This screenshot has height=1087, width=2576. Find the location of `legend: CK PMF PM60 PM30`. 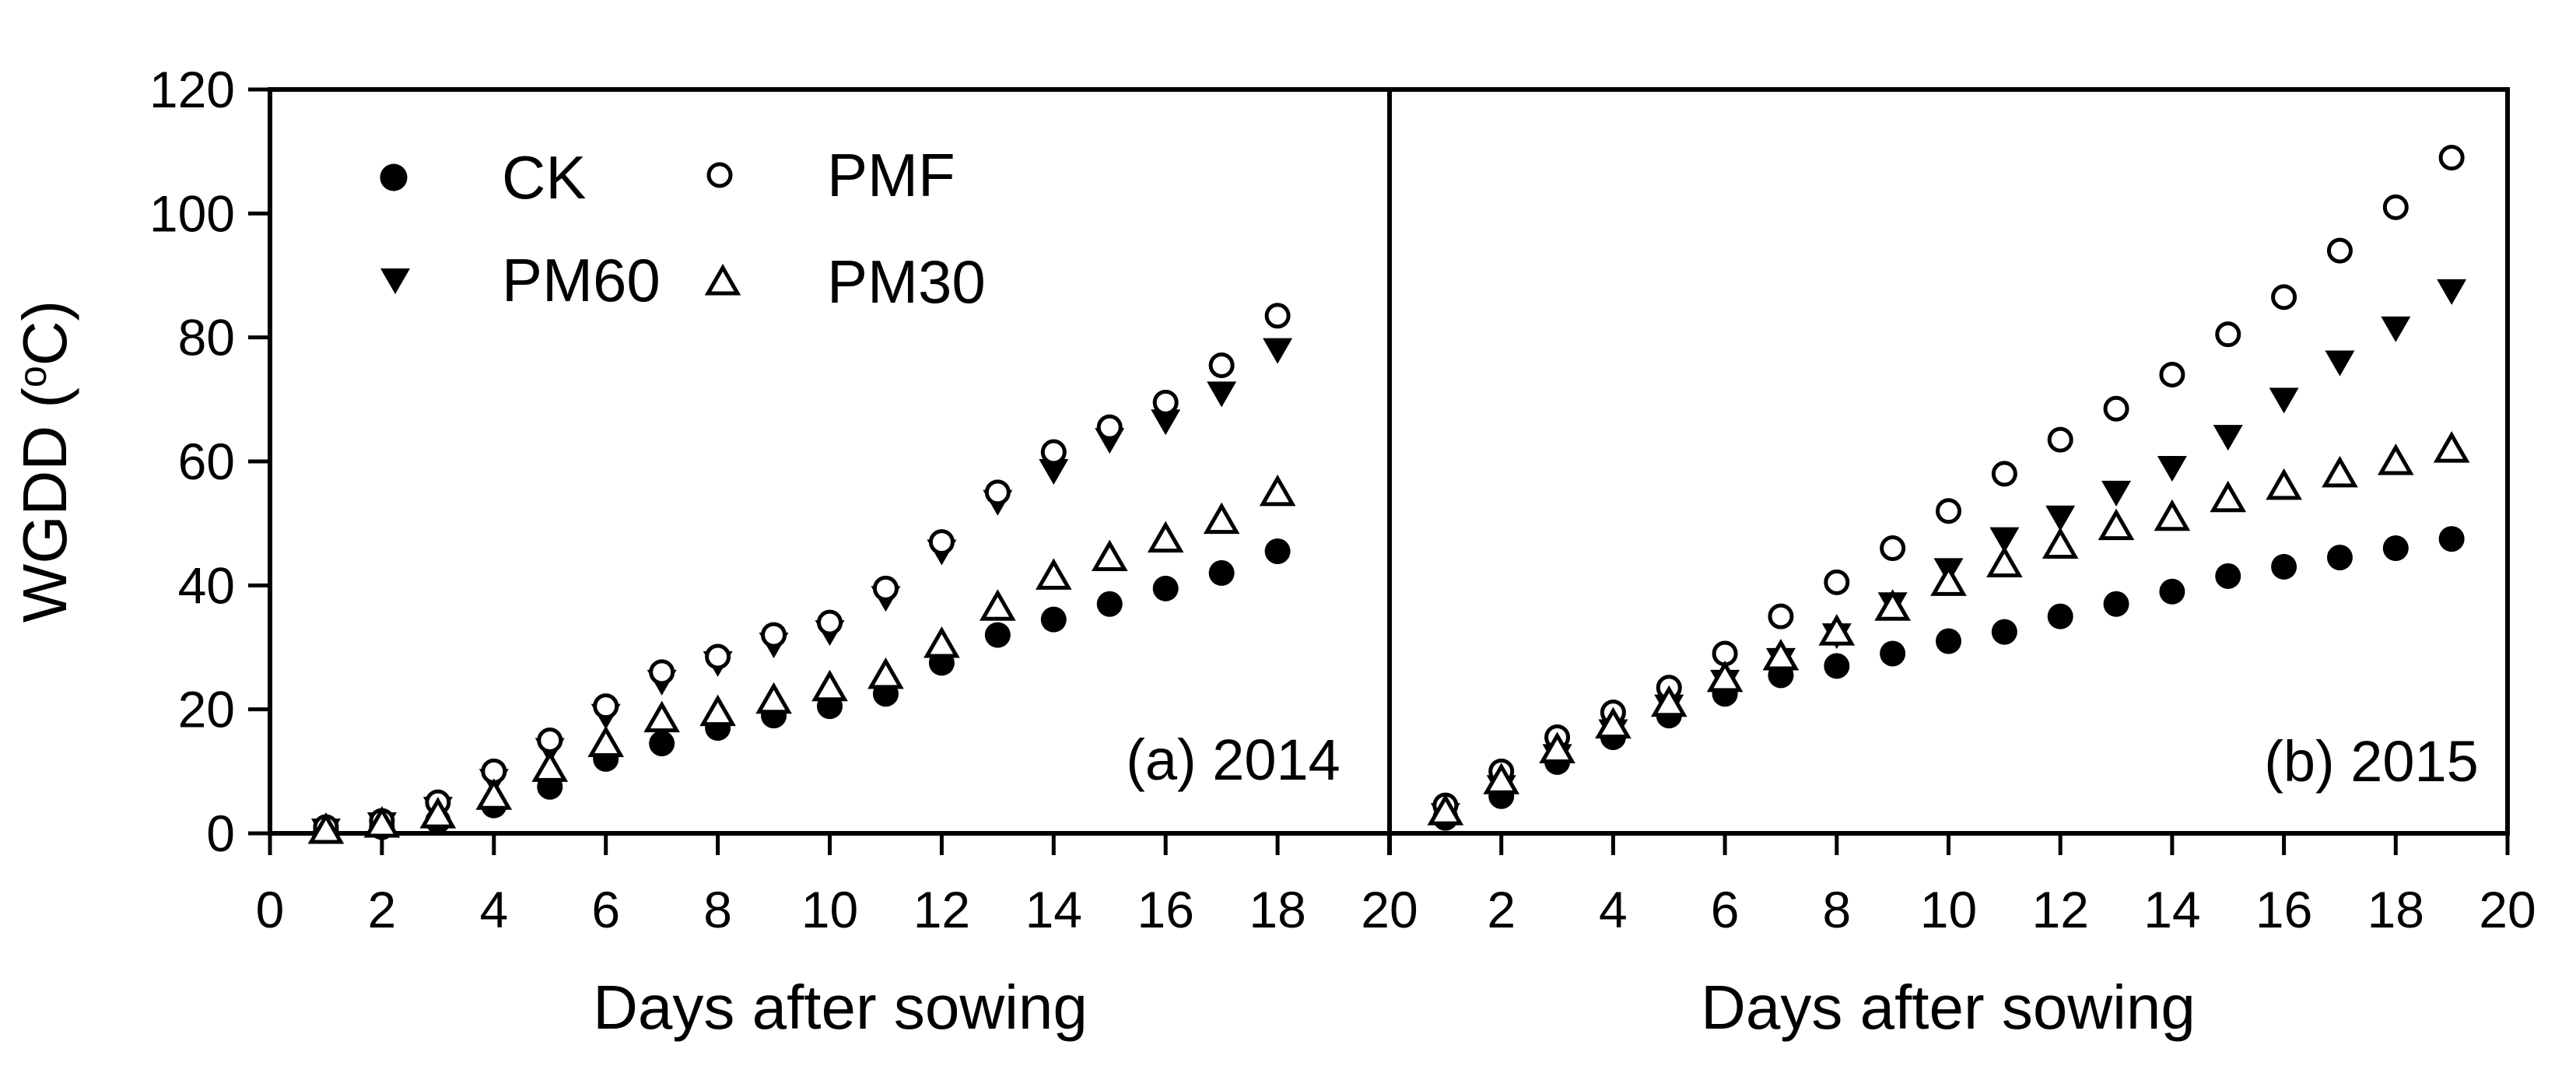

legend: CK PMF PM60 PM30 is located at coordinates (683, 228).